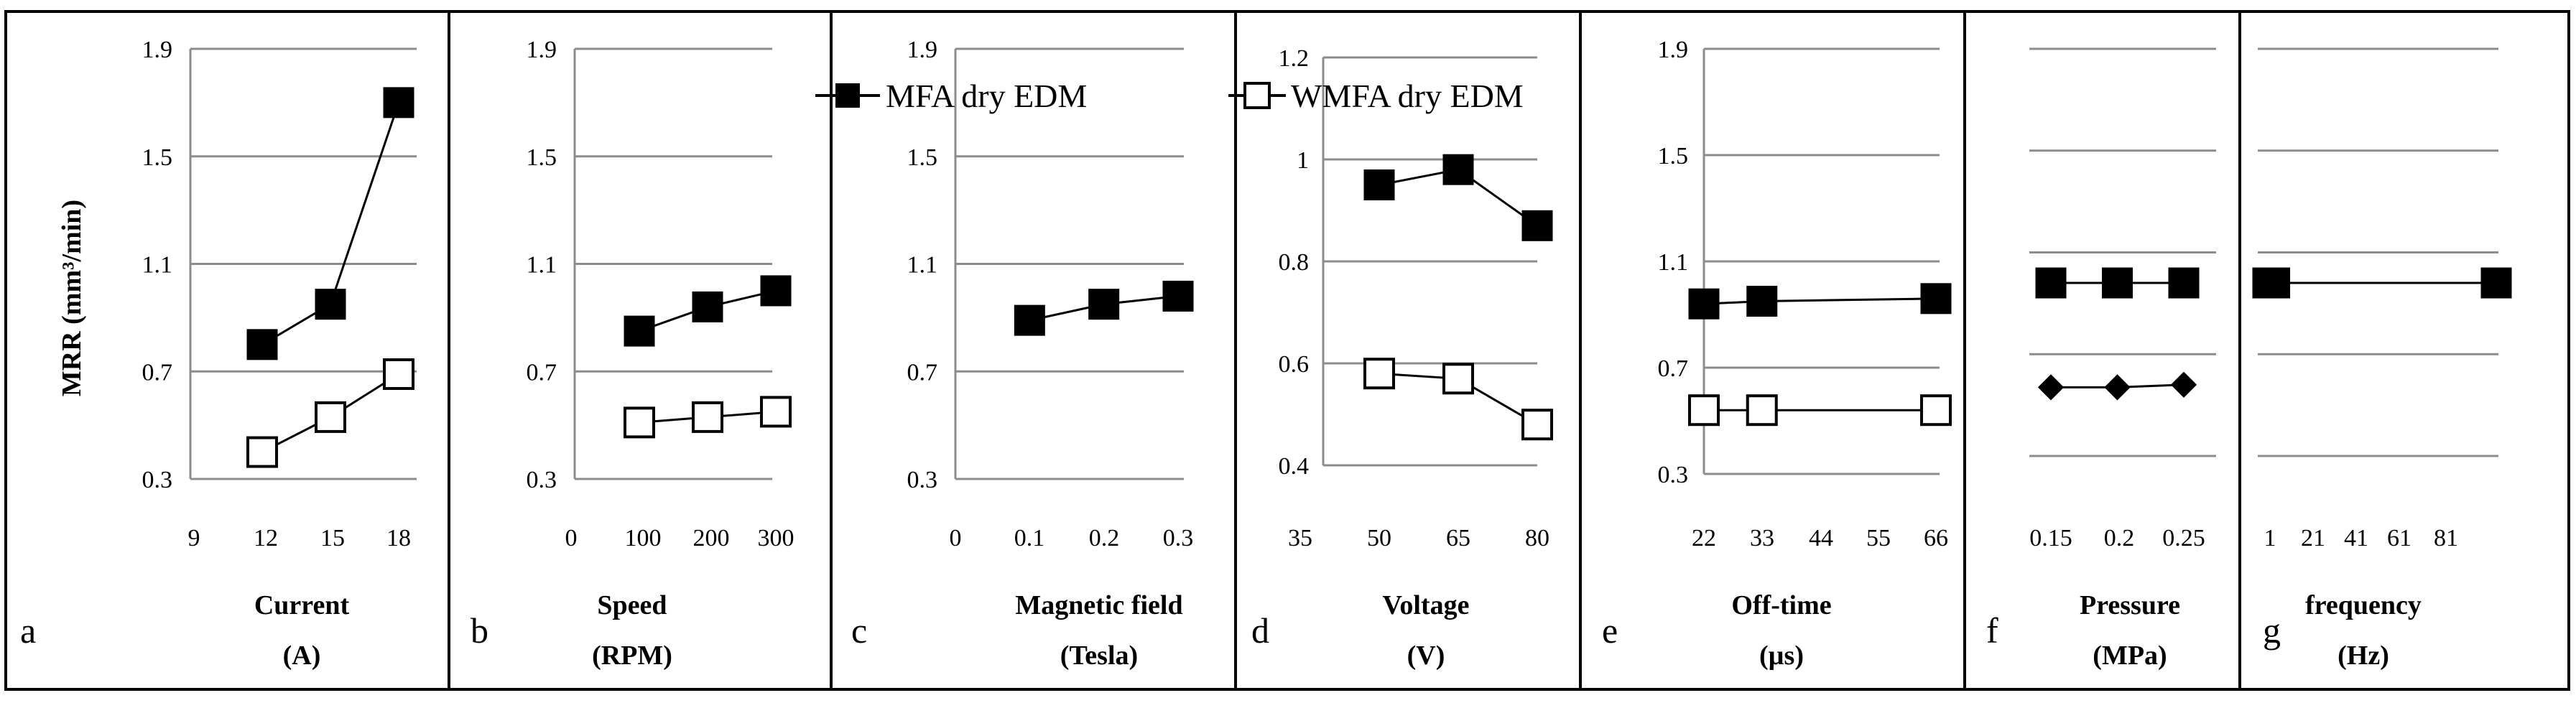  I want to click on legend-label-wmfa: WMFA dry EDM, so click(1407, 96).